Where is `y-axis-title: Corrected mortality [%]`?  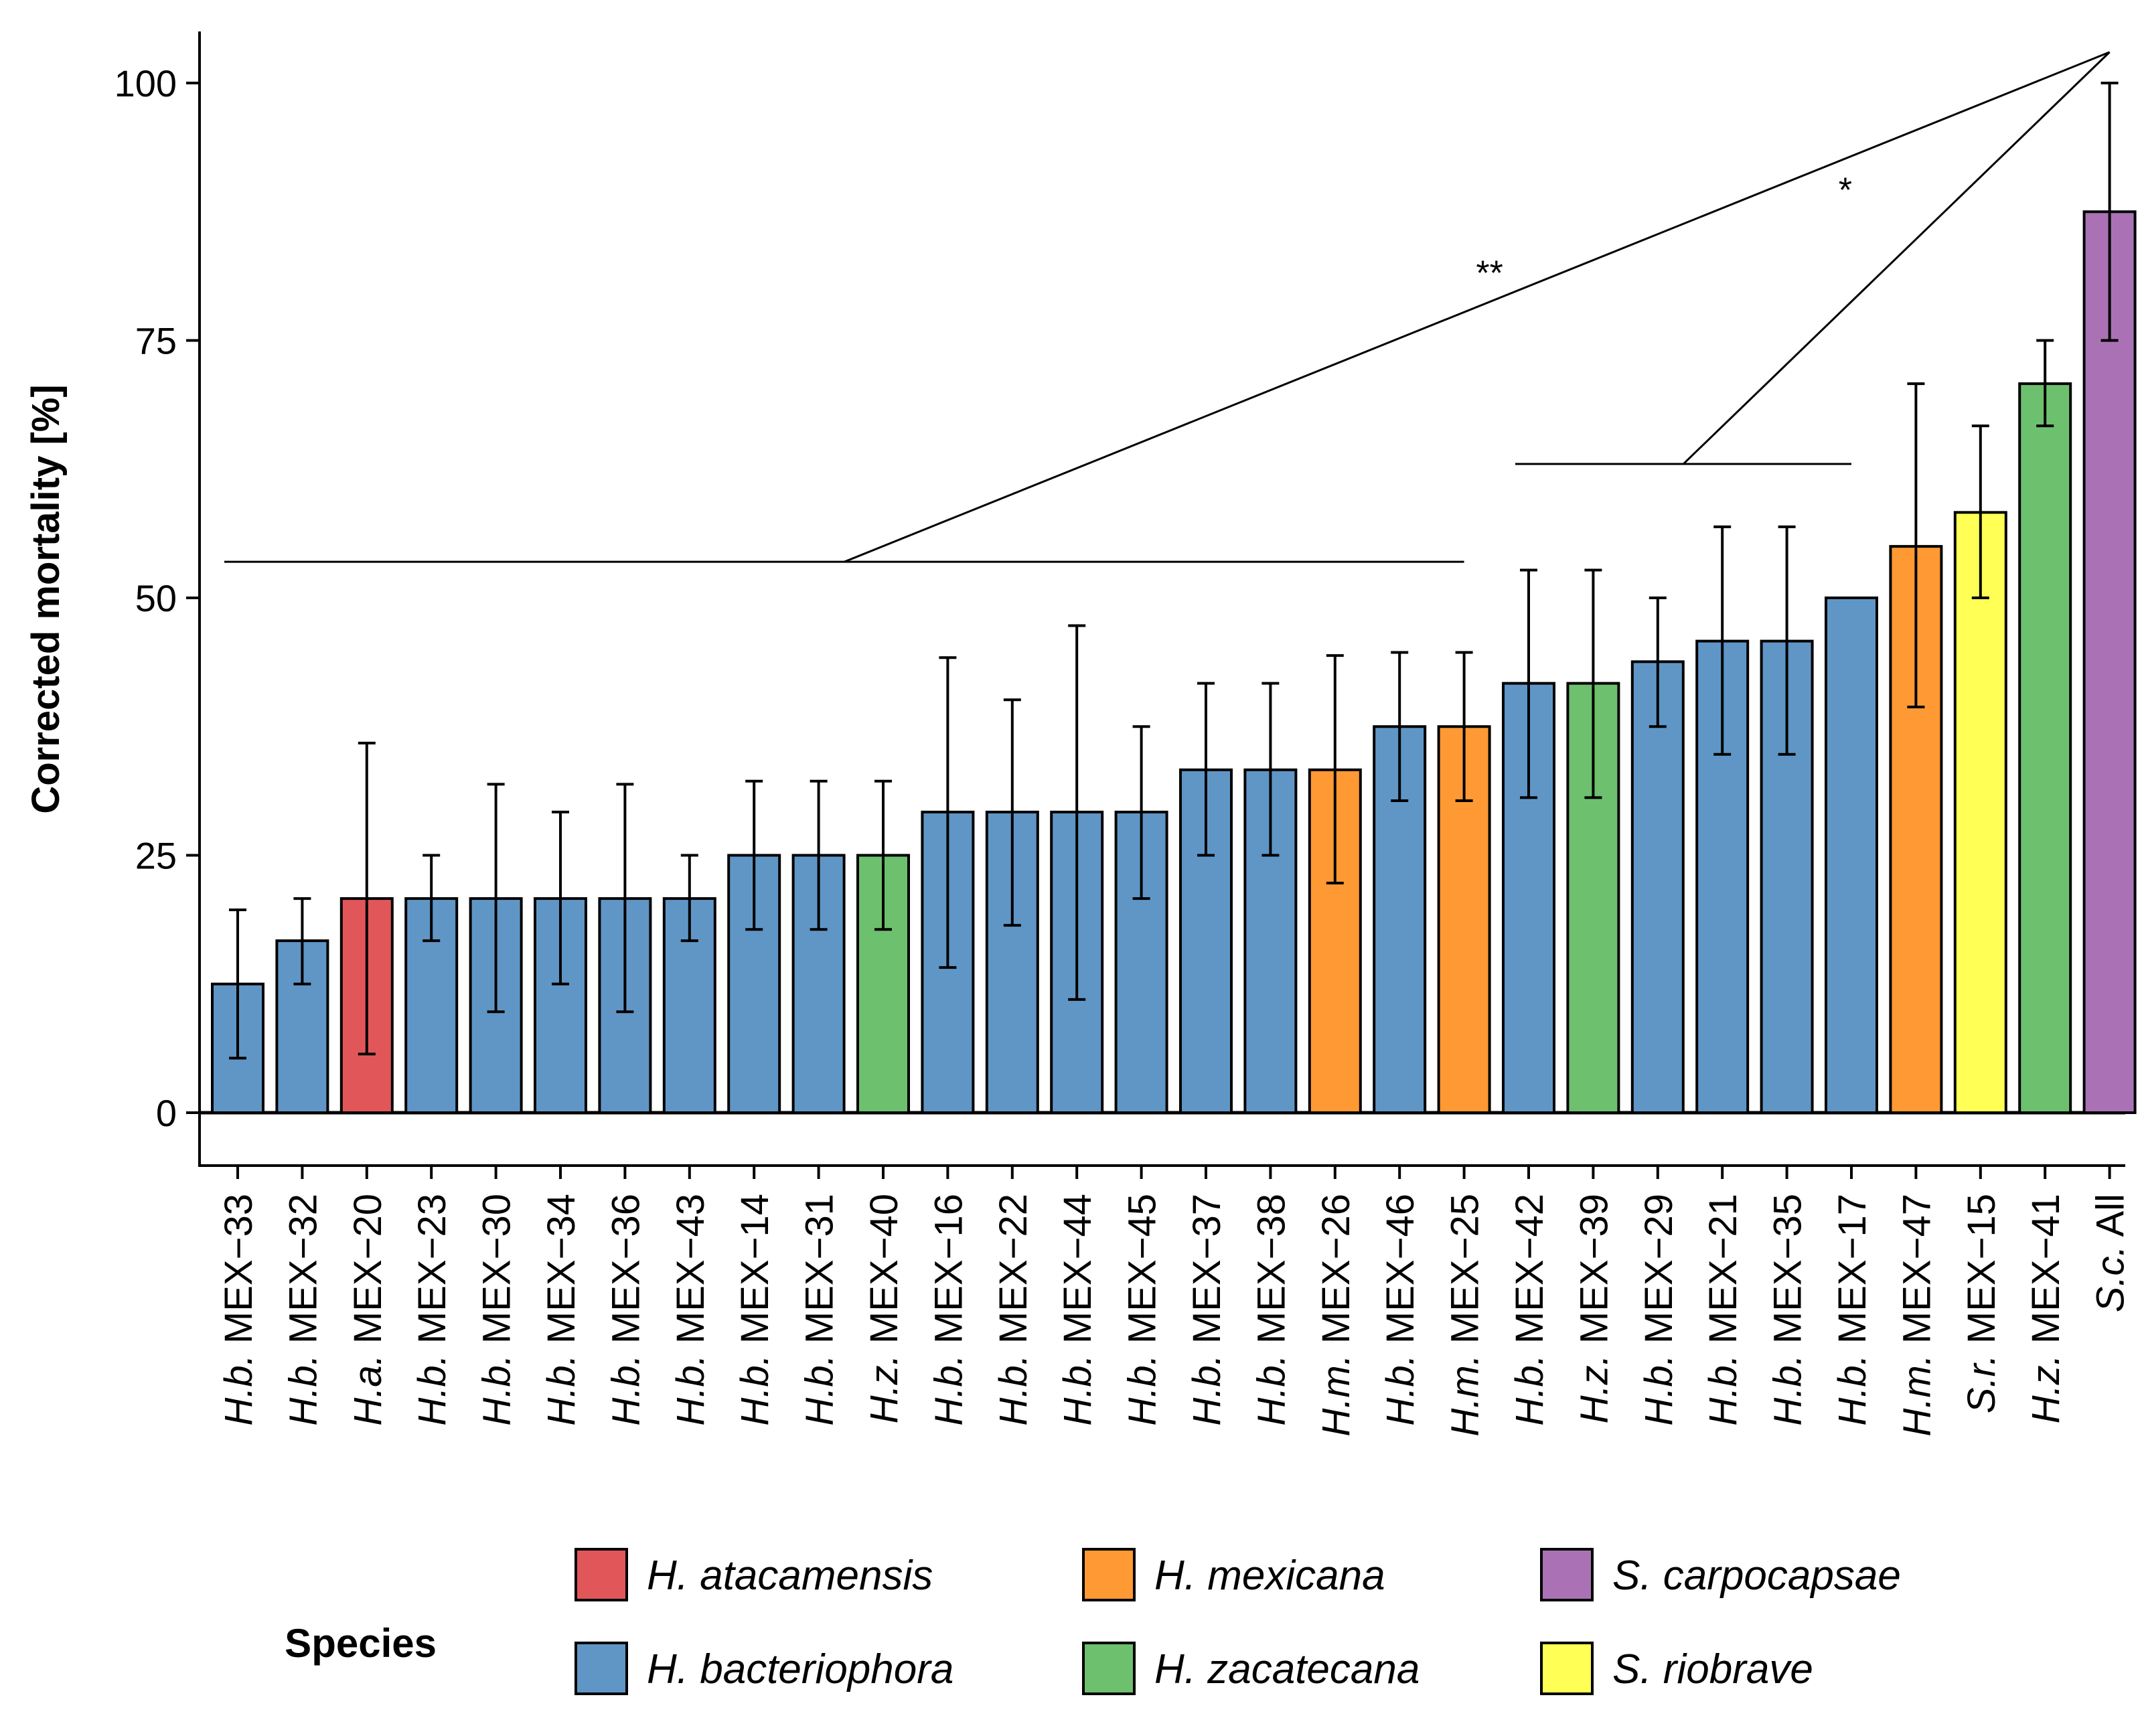 y-axis-title: Corrected mortality [%] is located at coordinates (46, 598).